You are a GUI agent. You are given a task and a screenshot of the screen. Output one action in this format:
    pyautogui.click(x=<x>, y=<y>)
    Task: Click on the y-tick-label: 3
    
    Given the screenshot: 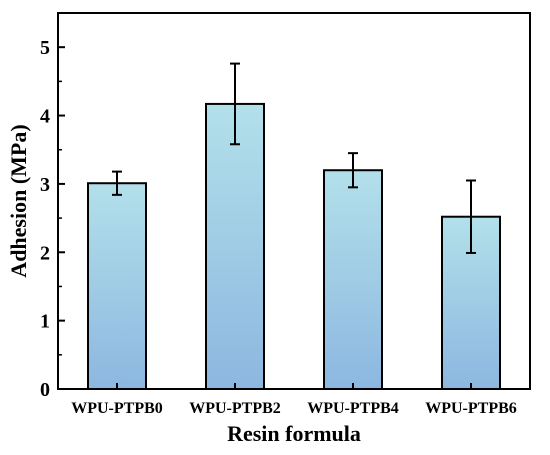 What is the action you would take?
    pyautogui.click(x=45, y=185)
    